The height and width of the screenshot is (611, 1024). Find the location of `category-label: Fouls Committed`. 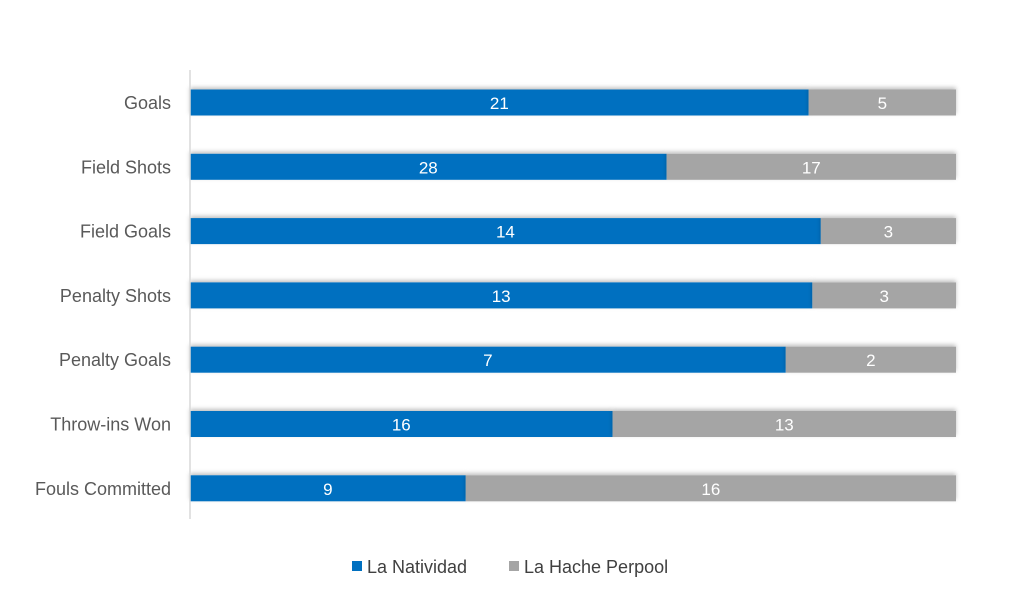

category-label: Fouls Committed is located at coordinates (103, 489).